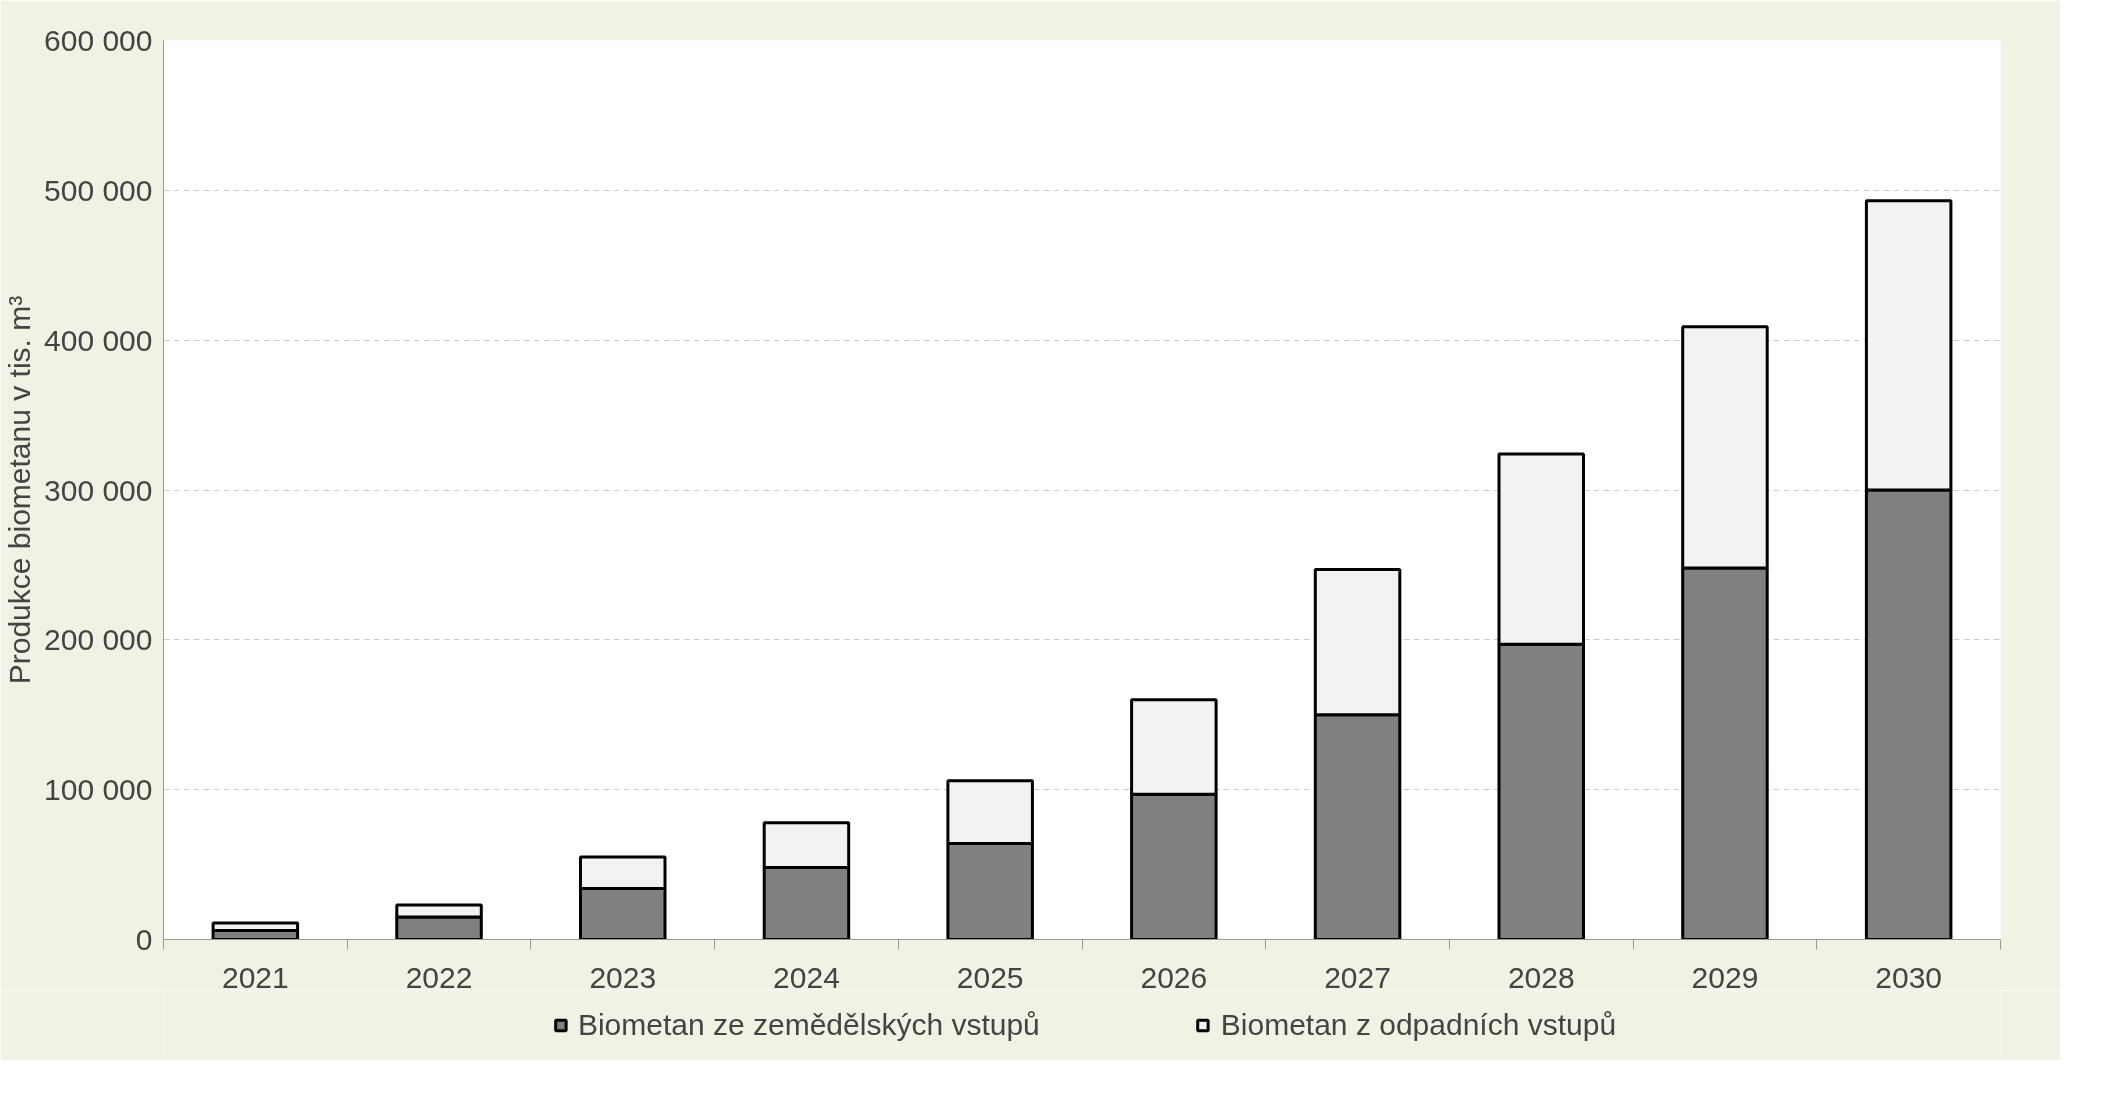 Image resolution: width=2102 pixels, height=1103 pixels. I want to click on y-tick-label: 400 000, so click(98, 340).